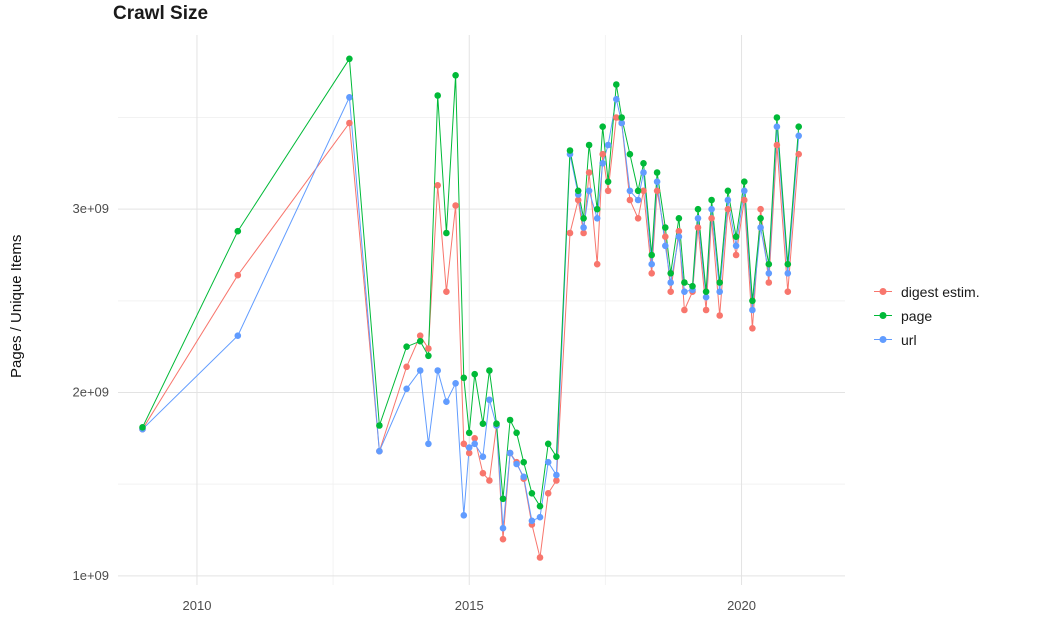 This screenshot has height=639, width=1059. Describe the element at coordinates (197, 605) in the screenshot. I see `x-tick-label: 2010` at that location.